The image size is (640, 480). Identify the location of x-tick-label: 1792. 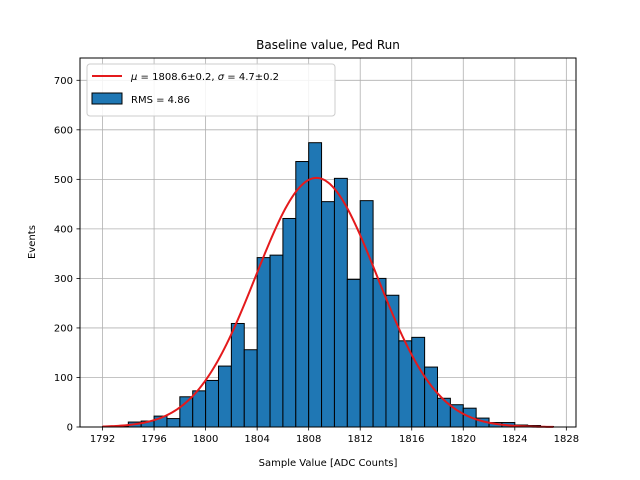
(102, 439).